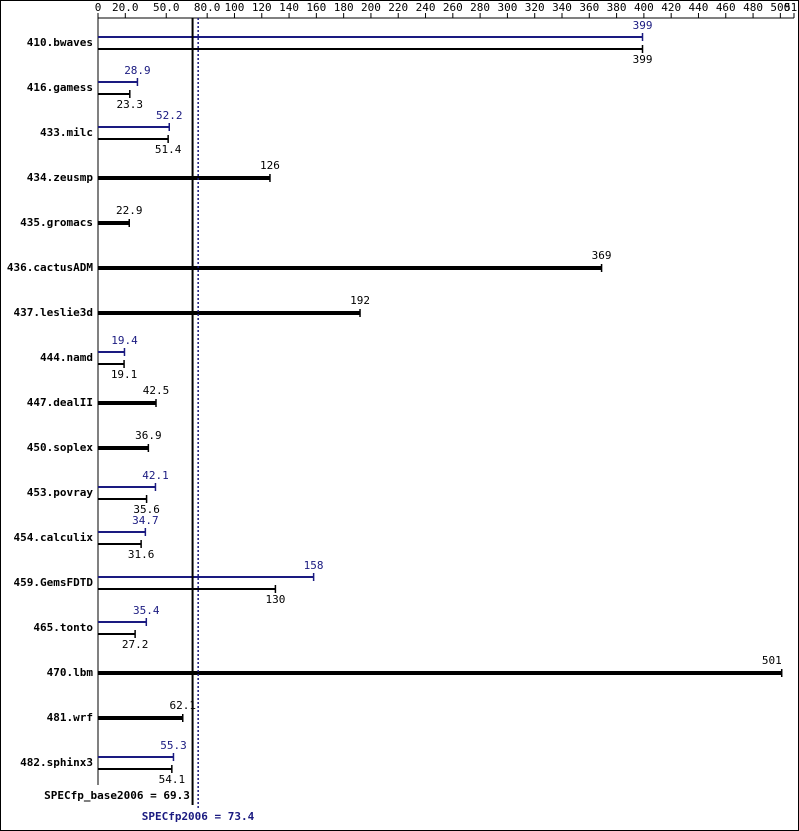  What do you see at coordinates (562, 7) in the screenshot?
I see `x-tick-label: 340` at bounding box center [562, 7].